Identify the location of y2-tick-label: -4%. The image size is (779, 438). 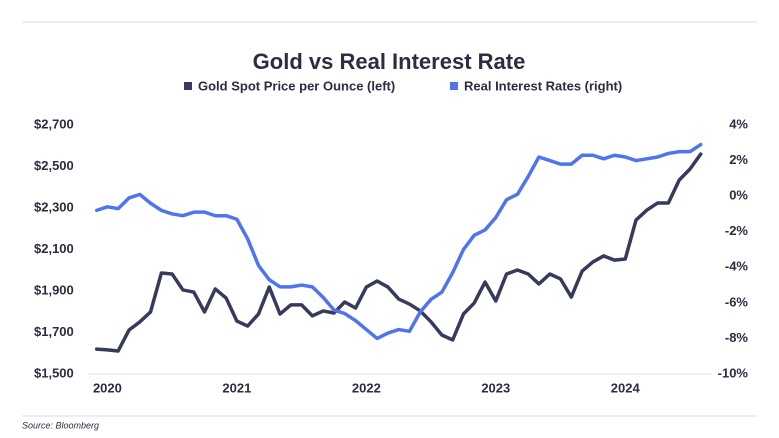
(737, 266).